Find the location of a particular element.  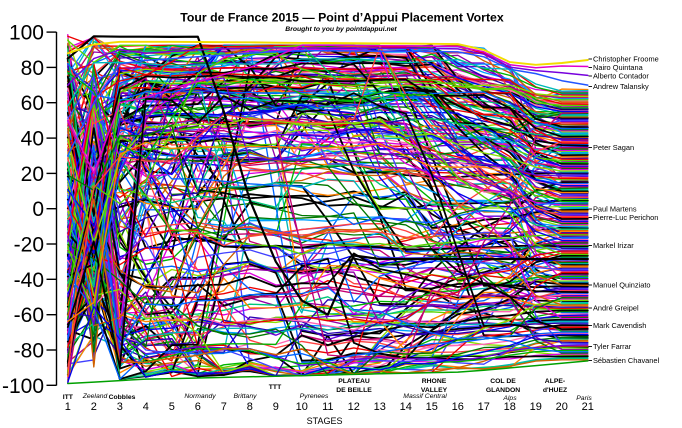

svg-text: Andrew Talansky is located at coordinates (621, 86).